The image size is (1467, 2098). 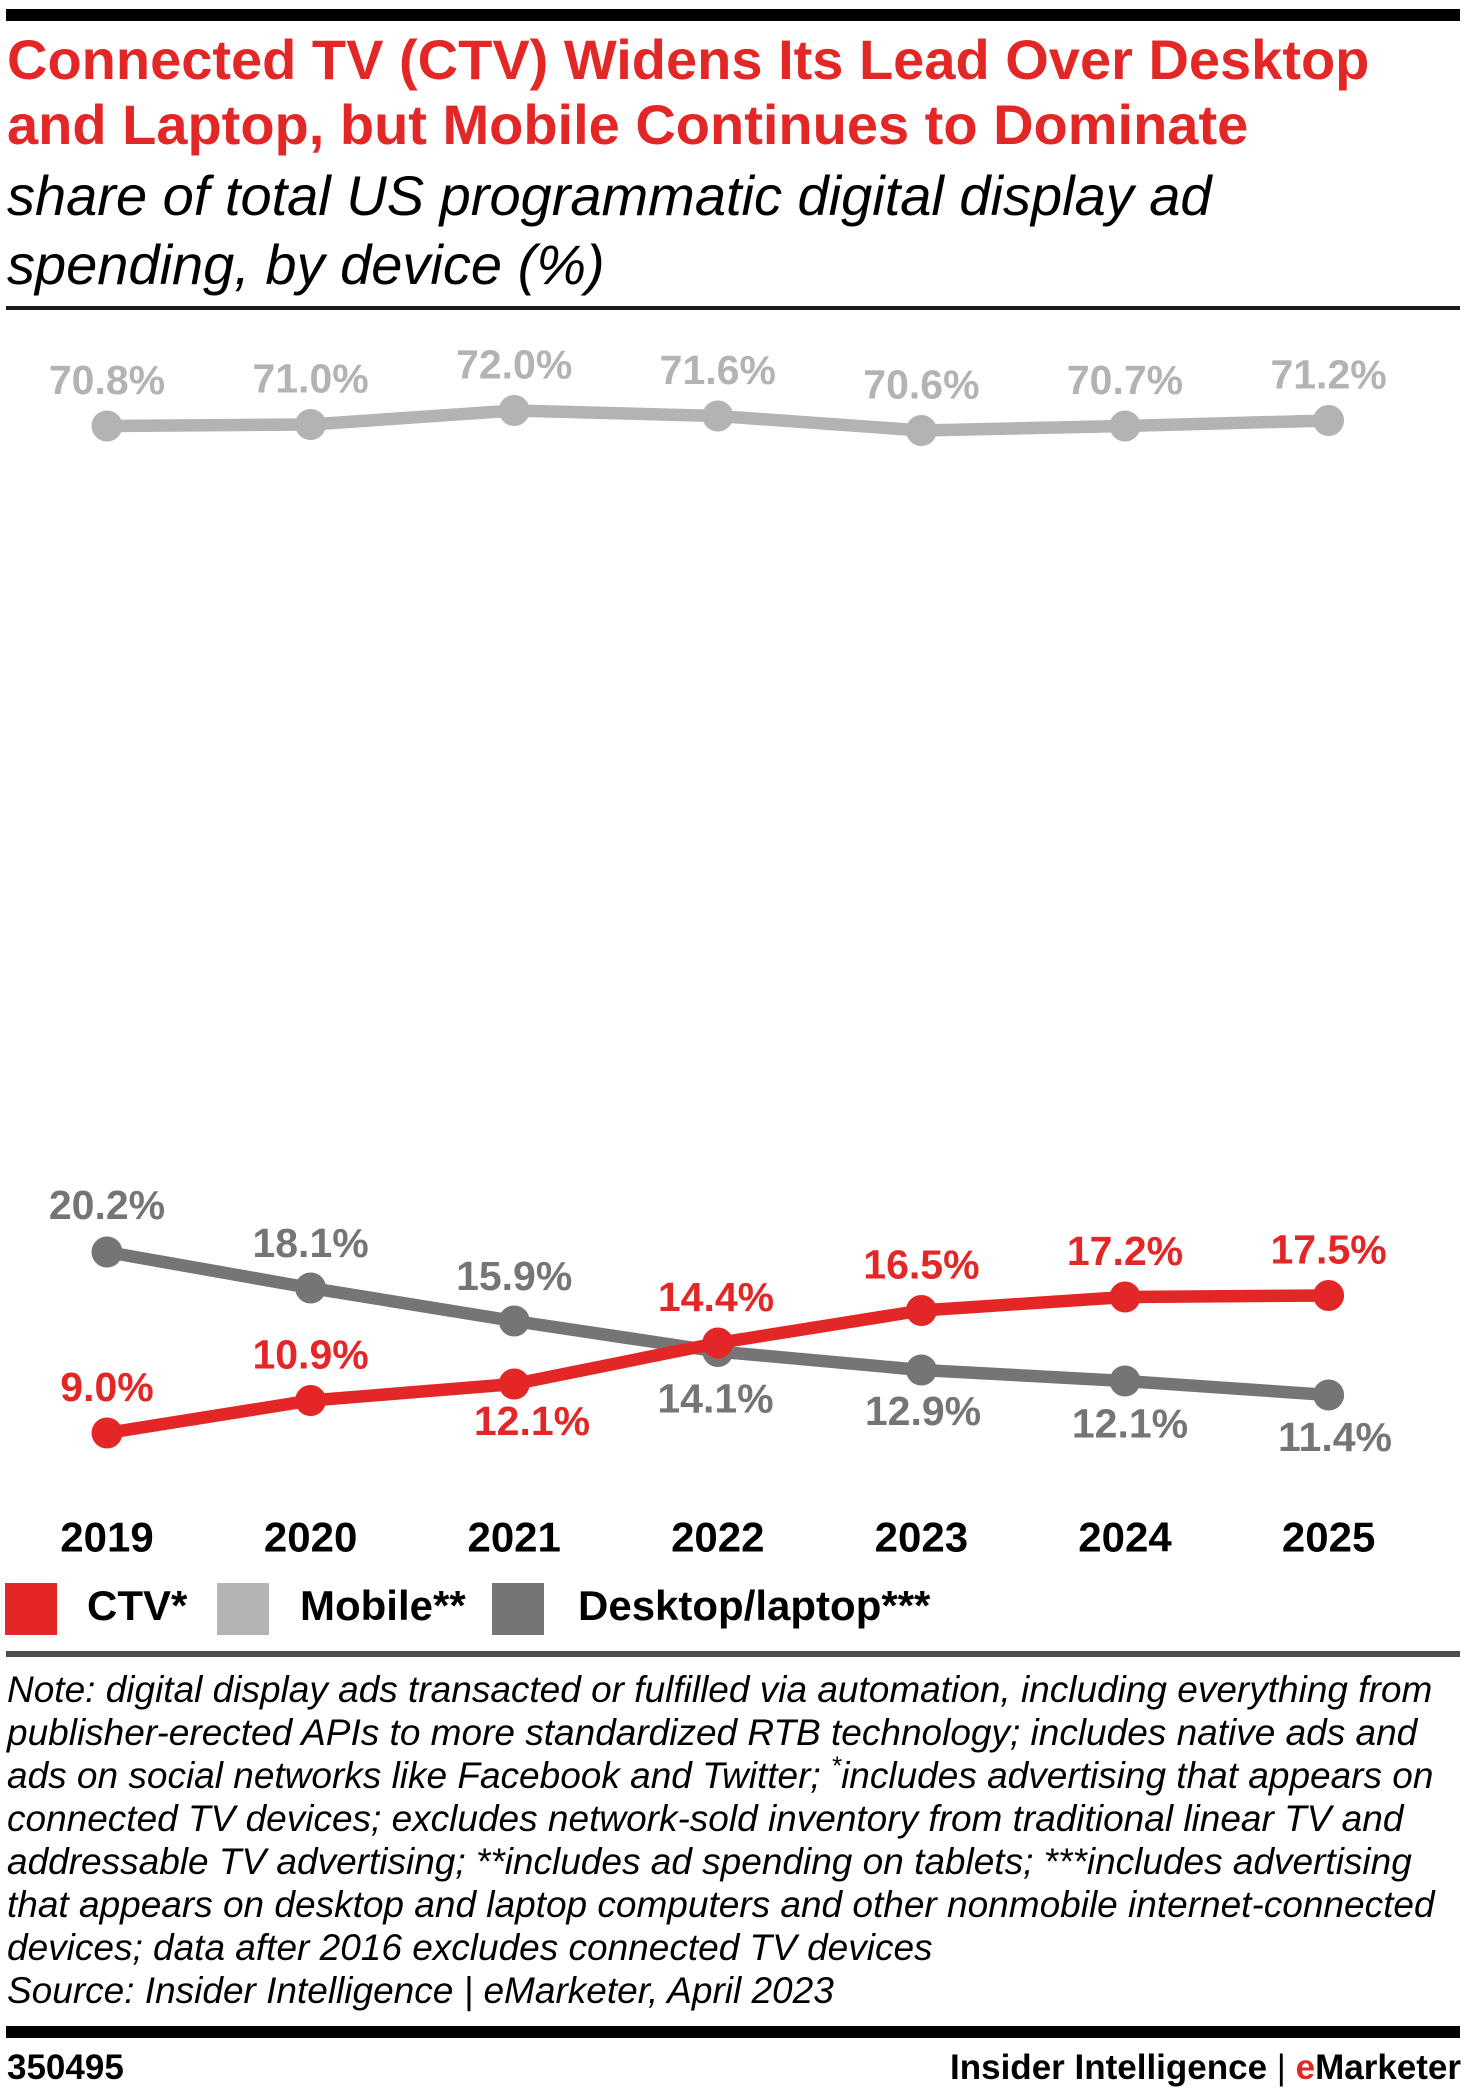 I want to click on svg-text: 2025, so click(x=1328, y=1537).